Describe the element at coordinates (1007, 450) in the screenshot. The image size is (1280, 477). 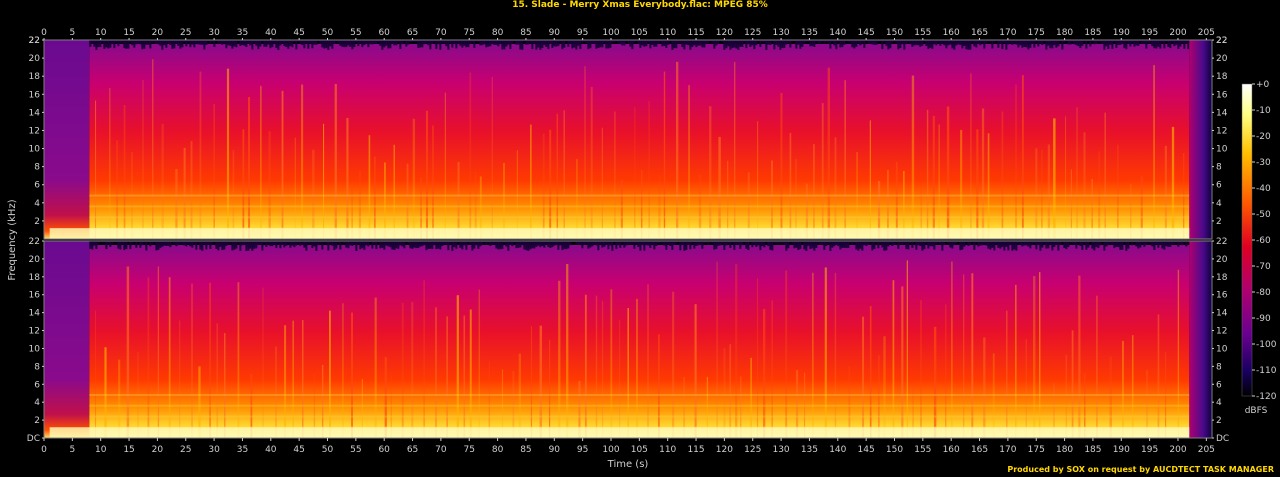
I see `x-tick-label: 170` at that location.